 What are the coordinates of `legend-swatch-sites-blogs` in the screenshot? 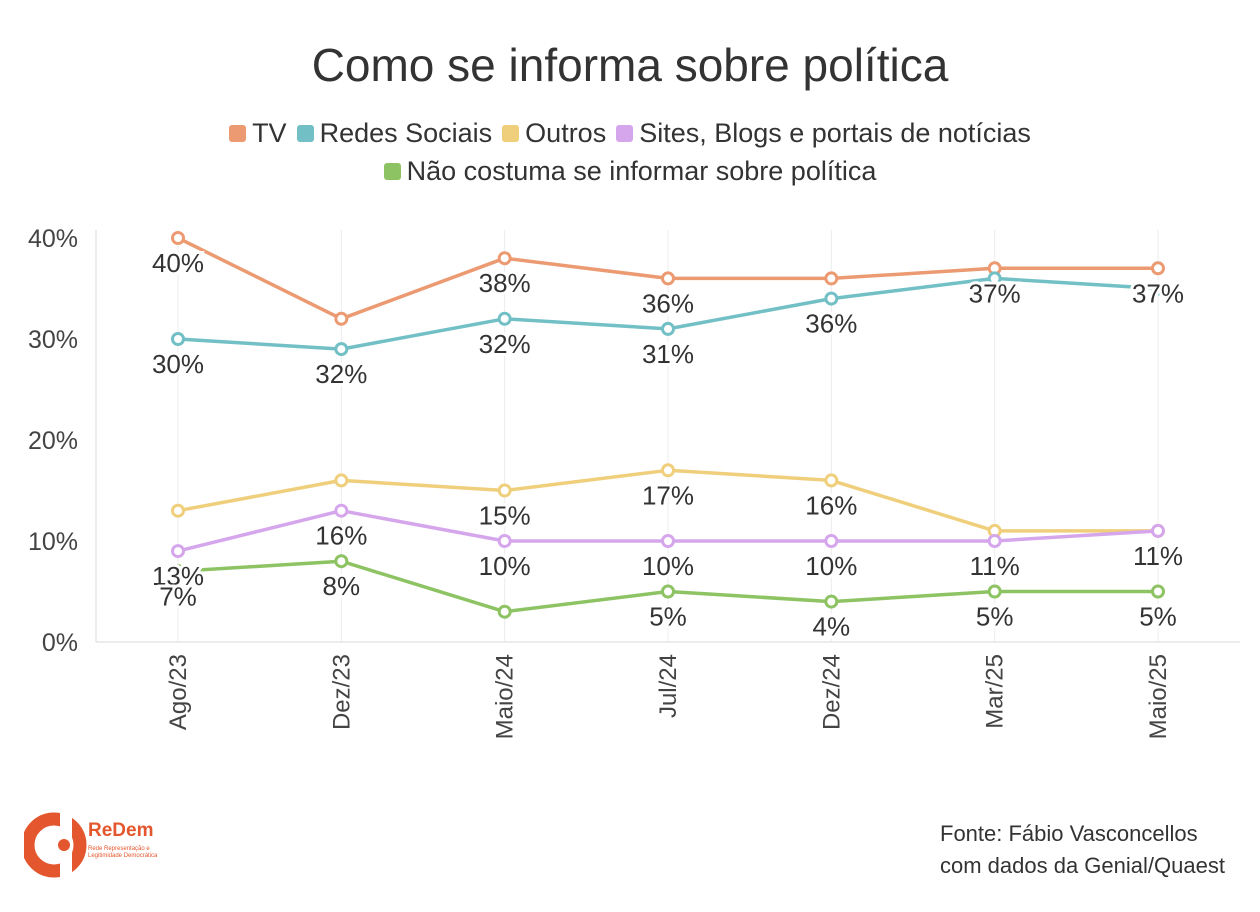 It's located at (625, 133).